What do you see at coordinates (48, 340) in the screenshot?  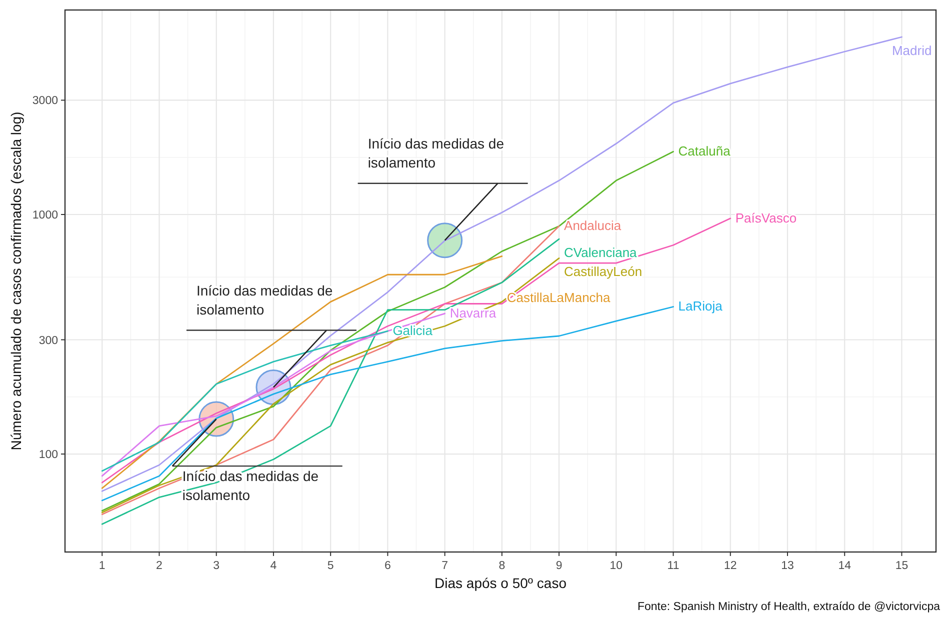 I see `y-tick-label: 300` at bounding box center [48, 340].